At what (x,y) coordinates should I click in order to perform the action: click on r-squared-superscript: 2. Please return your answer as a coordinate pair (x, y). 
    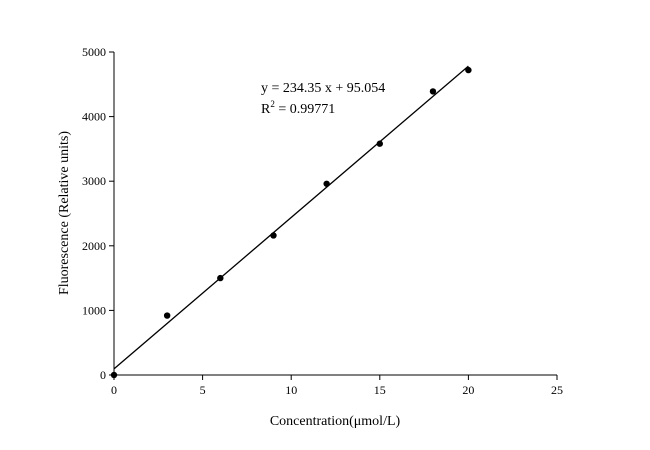
    Looking at the image, I should click on (272, 104).